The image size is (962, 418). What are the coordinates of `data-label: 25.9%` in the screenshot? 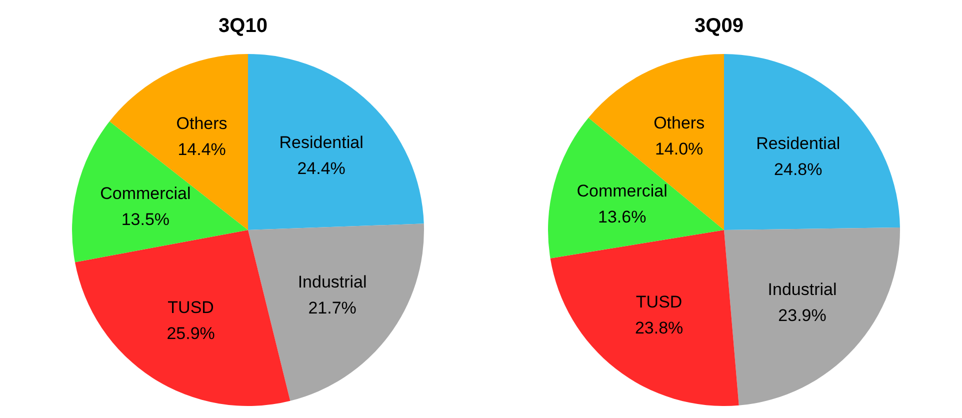 It's located at (190, 333).